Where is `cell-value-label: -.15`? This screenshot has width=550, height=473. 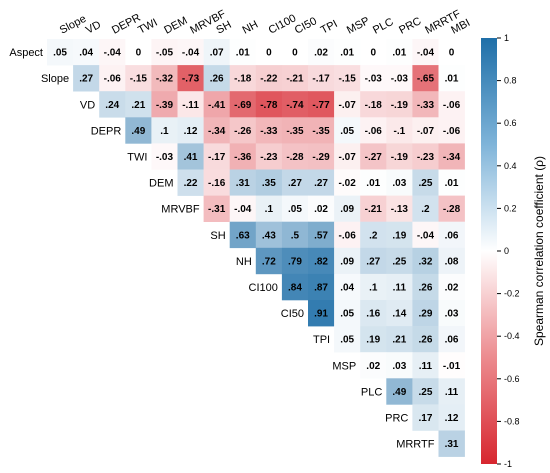 cell-value-label: -.15 is located at coordinates (348, 79).